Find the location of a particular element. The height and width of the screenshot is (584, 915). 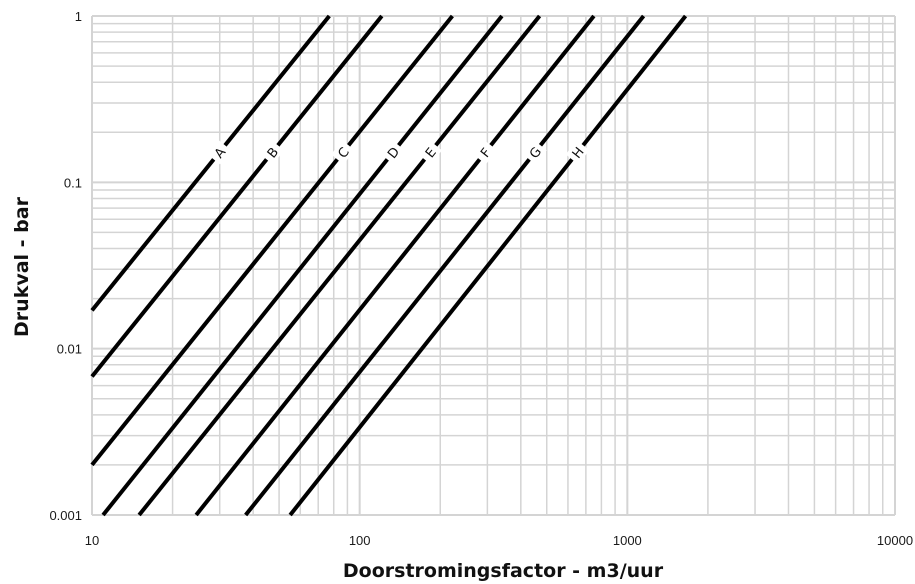

series-label-b: B is located at coordinates (272, 152).